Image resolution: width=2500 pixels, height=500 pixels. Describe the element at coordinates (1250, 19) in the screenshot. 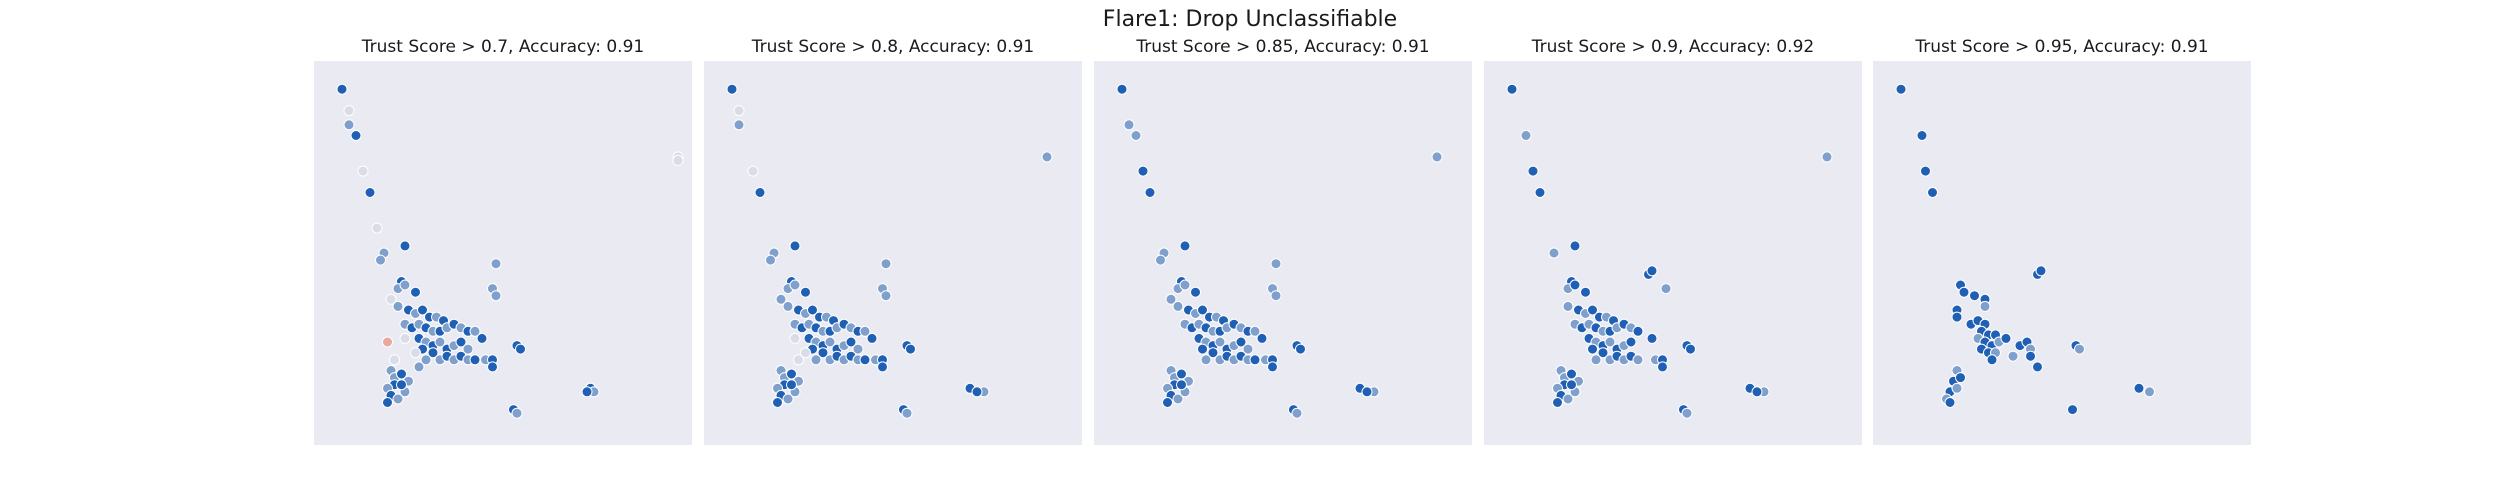

I see `figure-title: Flare1: Drop Unclassifiable` at that location.